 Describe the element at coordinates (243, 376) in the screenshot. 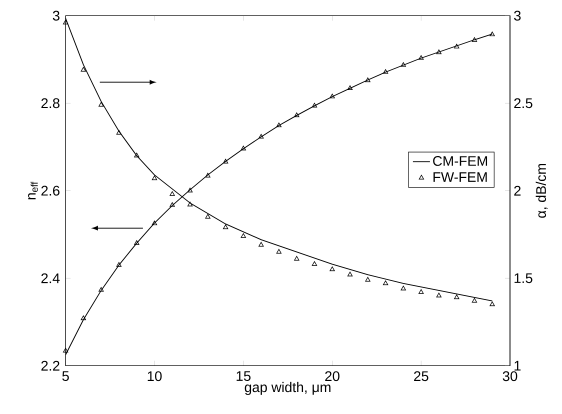

I see `x-tick-label: 15` at that location.